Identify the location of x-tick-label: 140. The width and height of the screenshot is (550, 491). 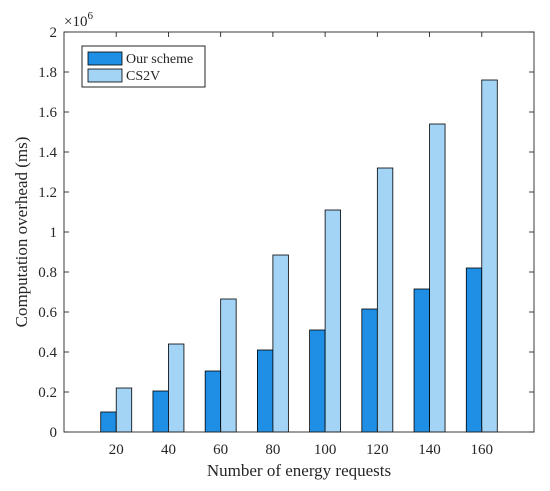
(429, 450).